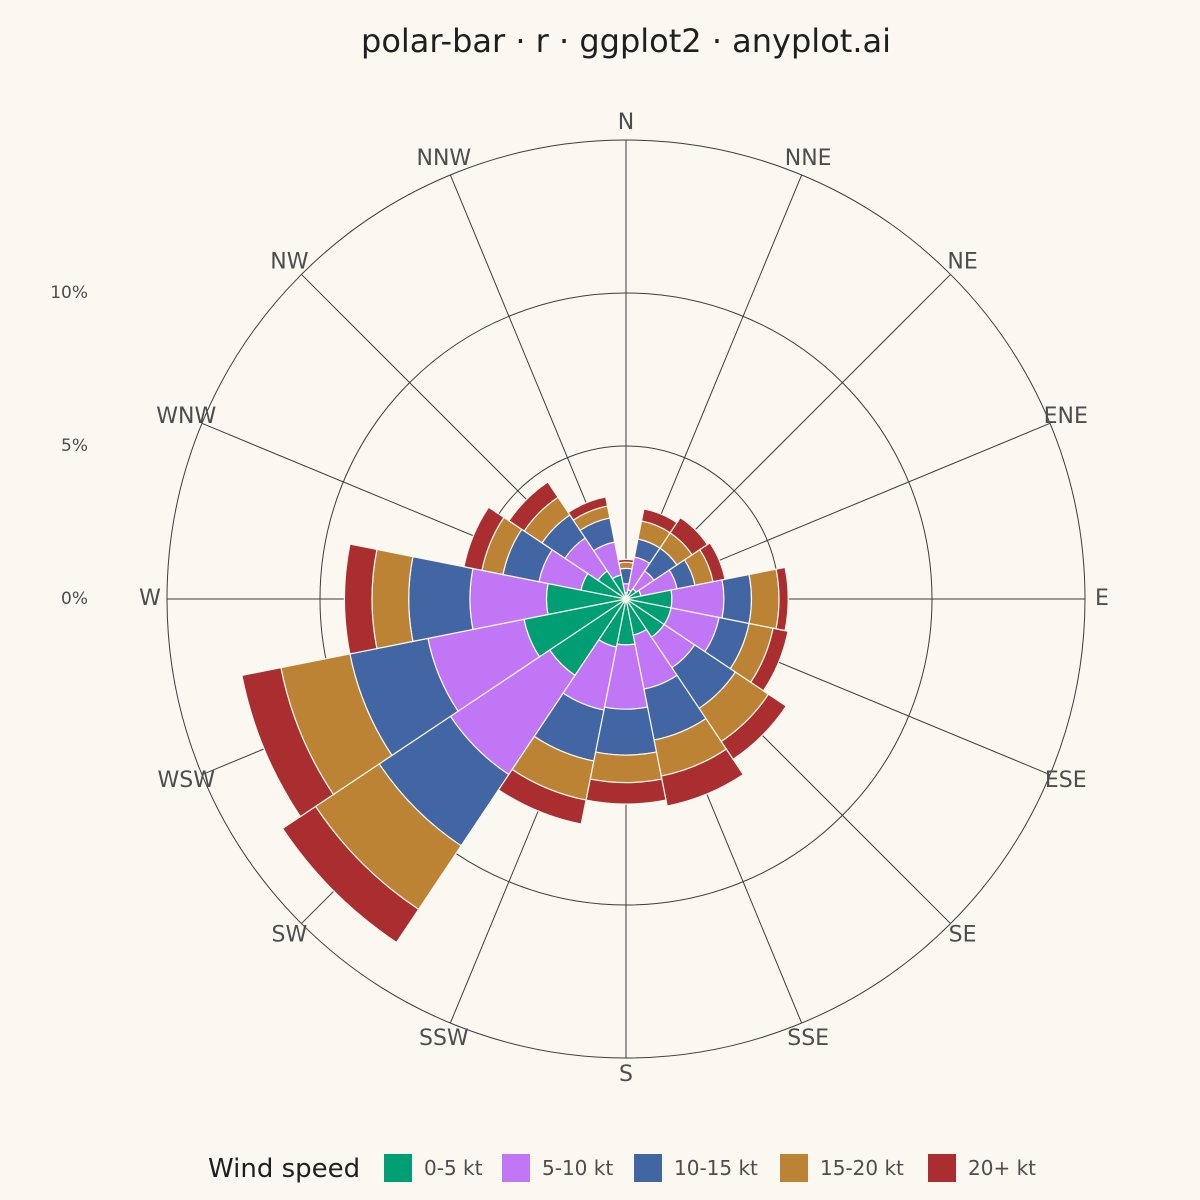  What do you see at coordinates (577, 1168) in the screenshot?
I see `legend-label-5-10-kt: 5-10 kt` at bounding box center [577, 1168].